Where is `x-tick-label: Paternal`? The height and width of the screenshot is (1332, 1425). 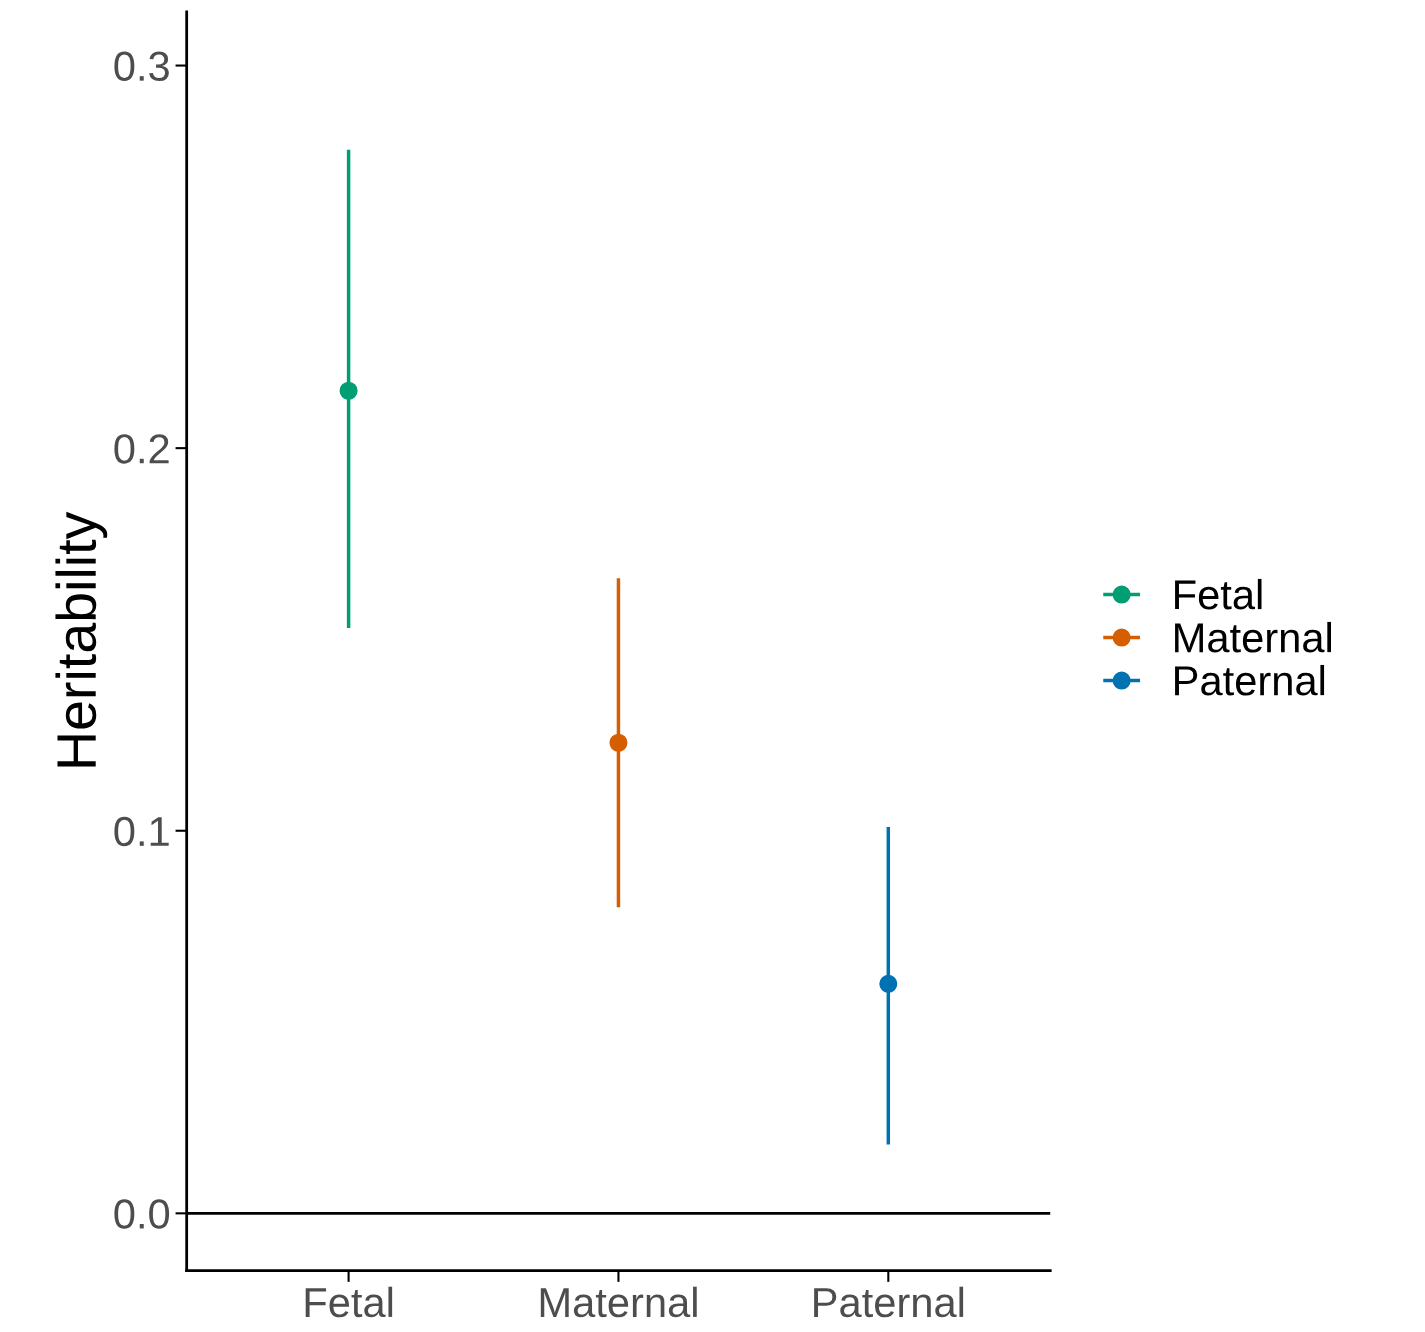
x-tick-label: Paternal is located at coordinates (889, 1302).